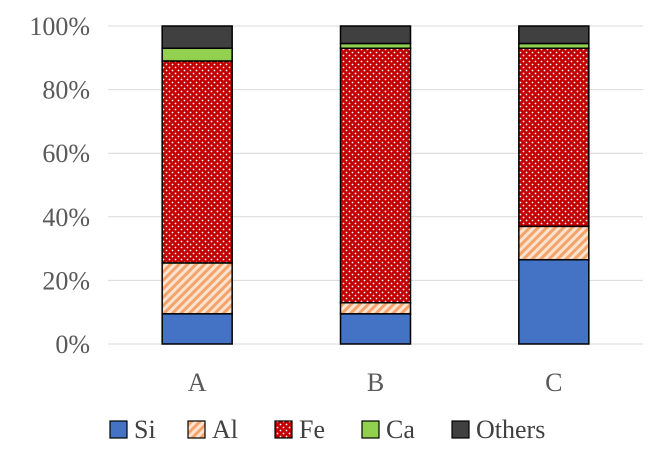 Image resolution: width=658 pixels, height=459 pixels. I want to click on legend-label: Ca, so click(400, 429).